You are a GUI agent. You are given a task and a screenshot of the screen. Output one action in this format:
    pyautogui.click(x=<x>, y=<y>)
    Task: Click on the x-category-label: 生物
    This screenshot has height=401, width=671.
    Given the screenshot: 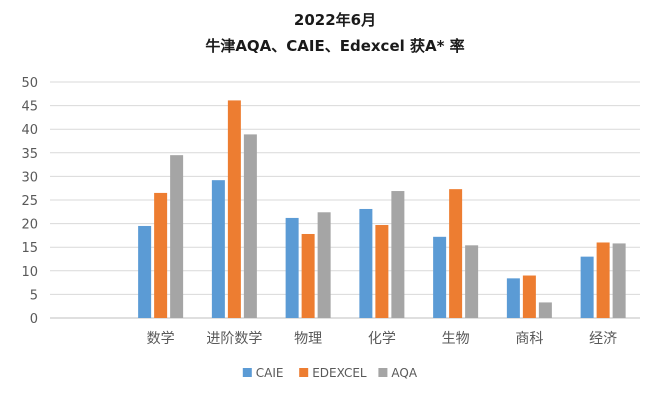 What is the action you would take?
    pyautogui.click(x=456, y=339)
    